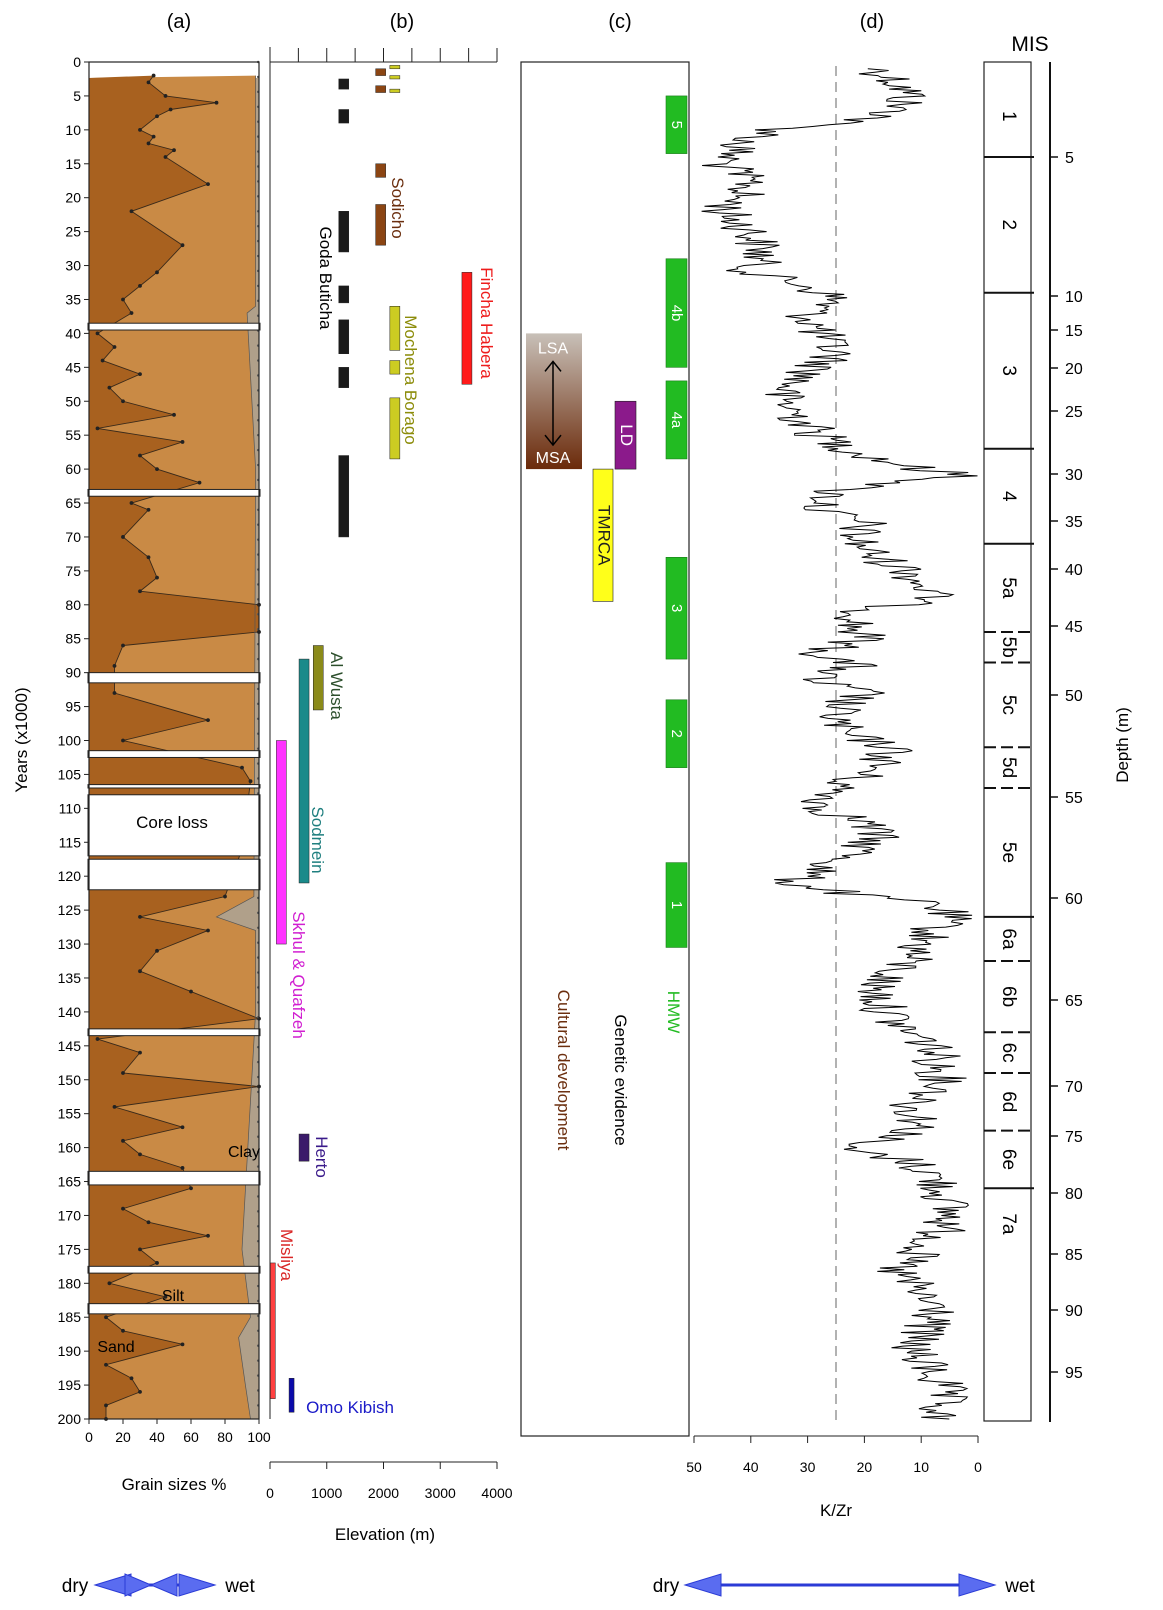  Describe the element at coordinates (1122, 745) in the screenshot. I see `depth-axis-label: Depth (m)` at that location.